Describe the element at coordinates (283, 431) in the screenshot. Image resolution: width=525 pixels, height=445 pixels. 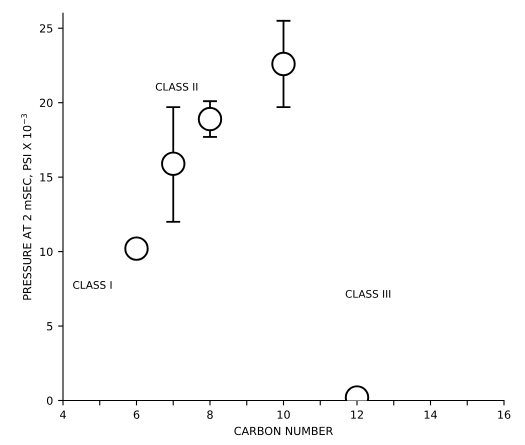
I see `x-axis-title: CARBON NUMBER` at that location.